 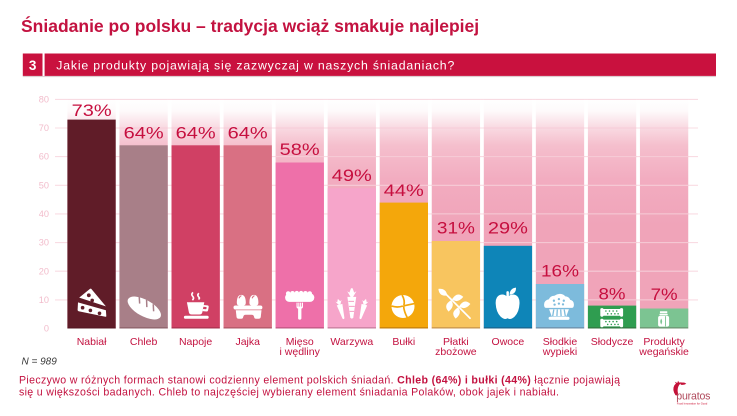 What do you see at coordinates (300, 149) in the screenshot?
I see `svg-text: 58%` at bounding box center [300, 149].